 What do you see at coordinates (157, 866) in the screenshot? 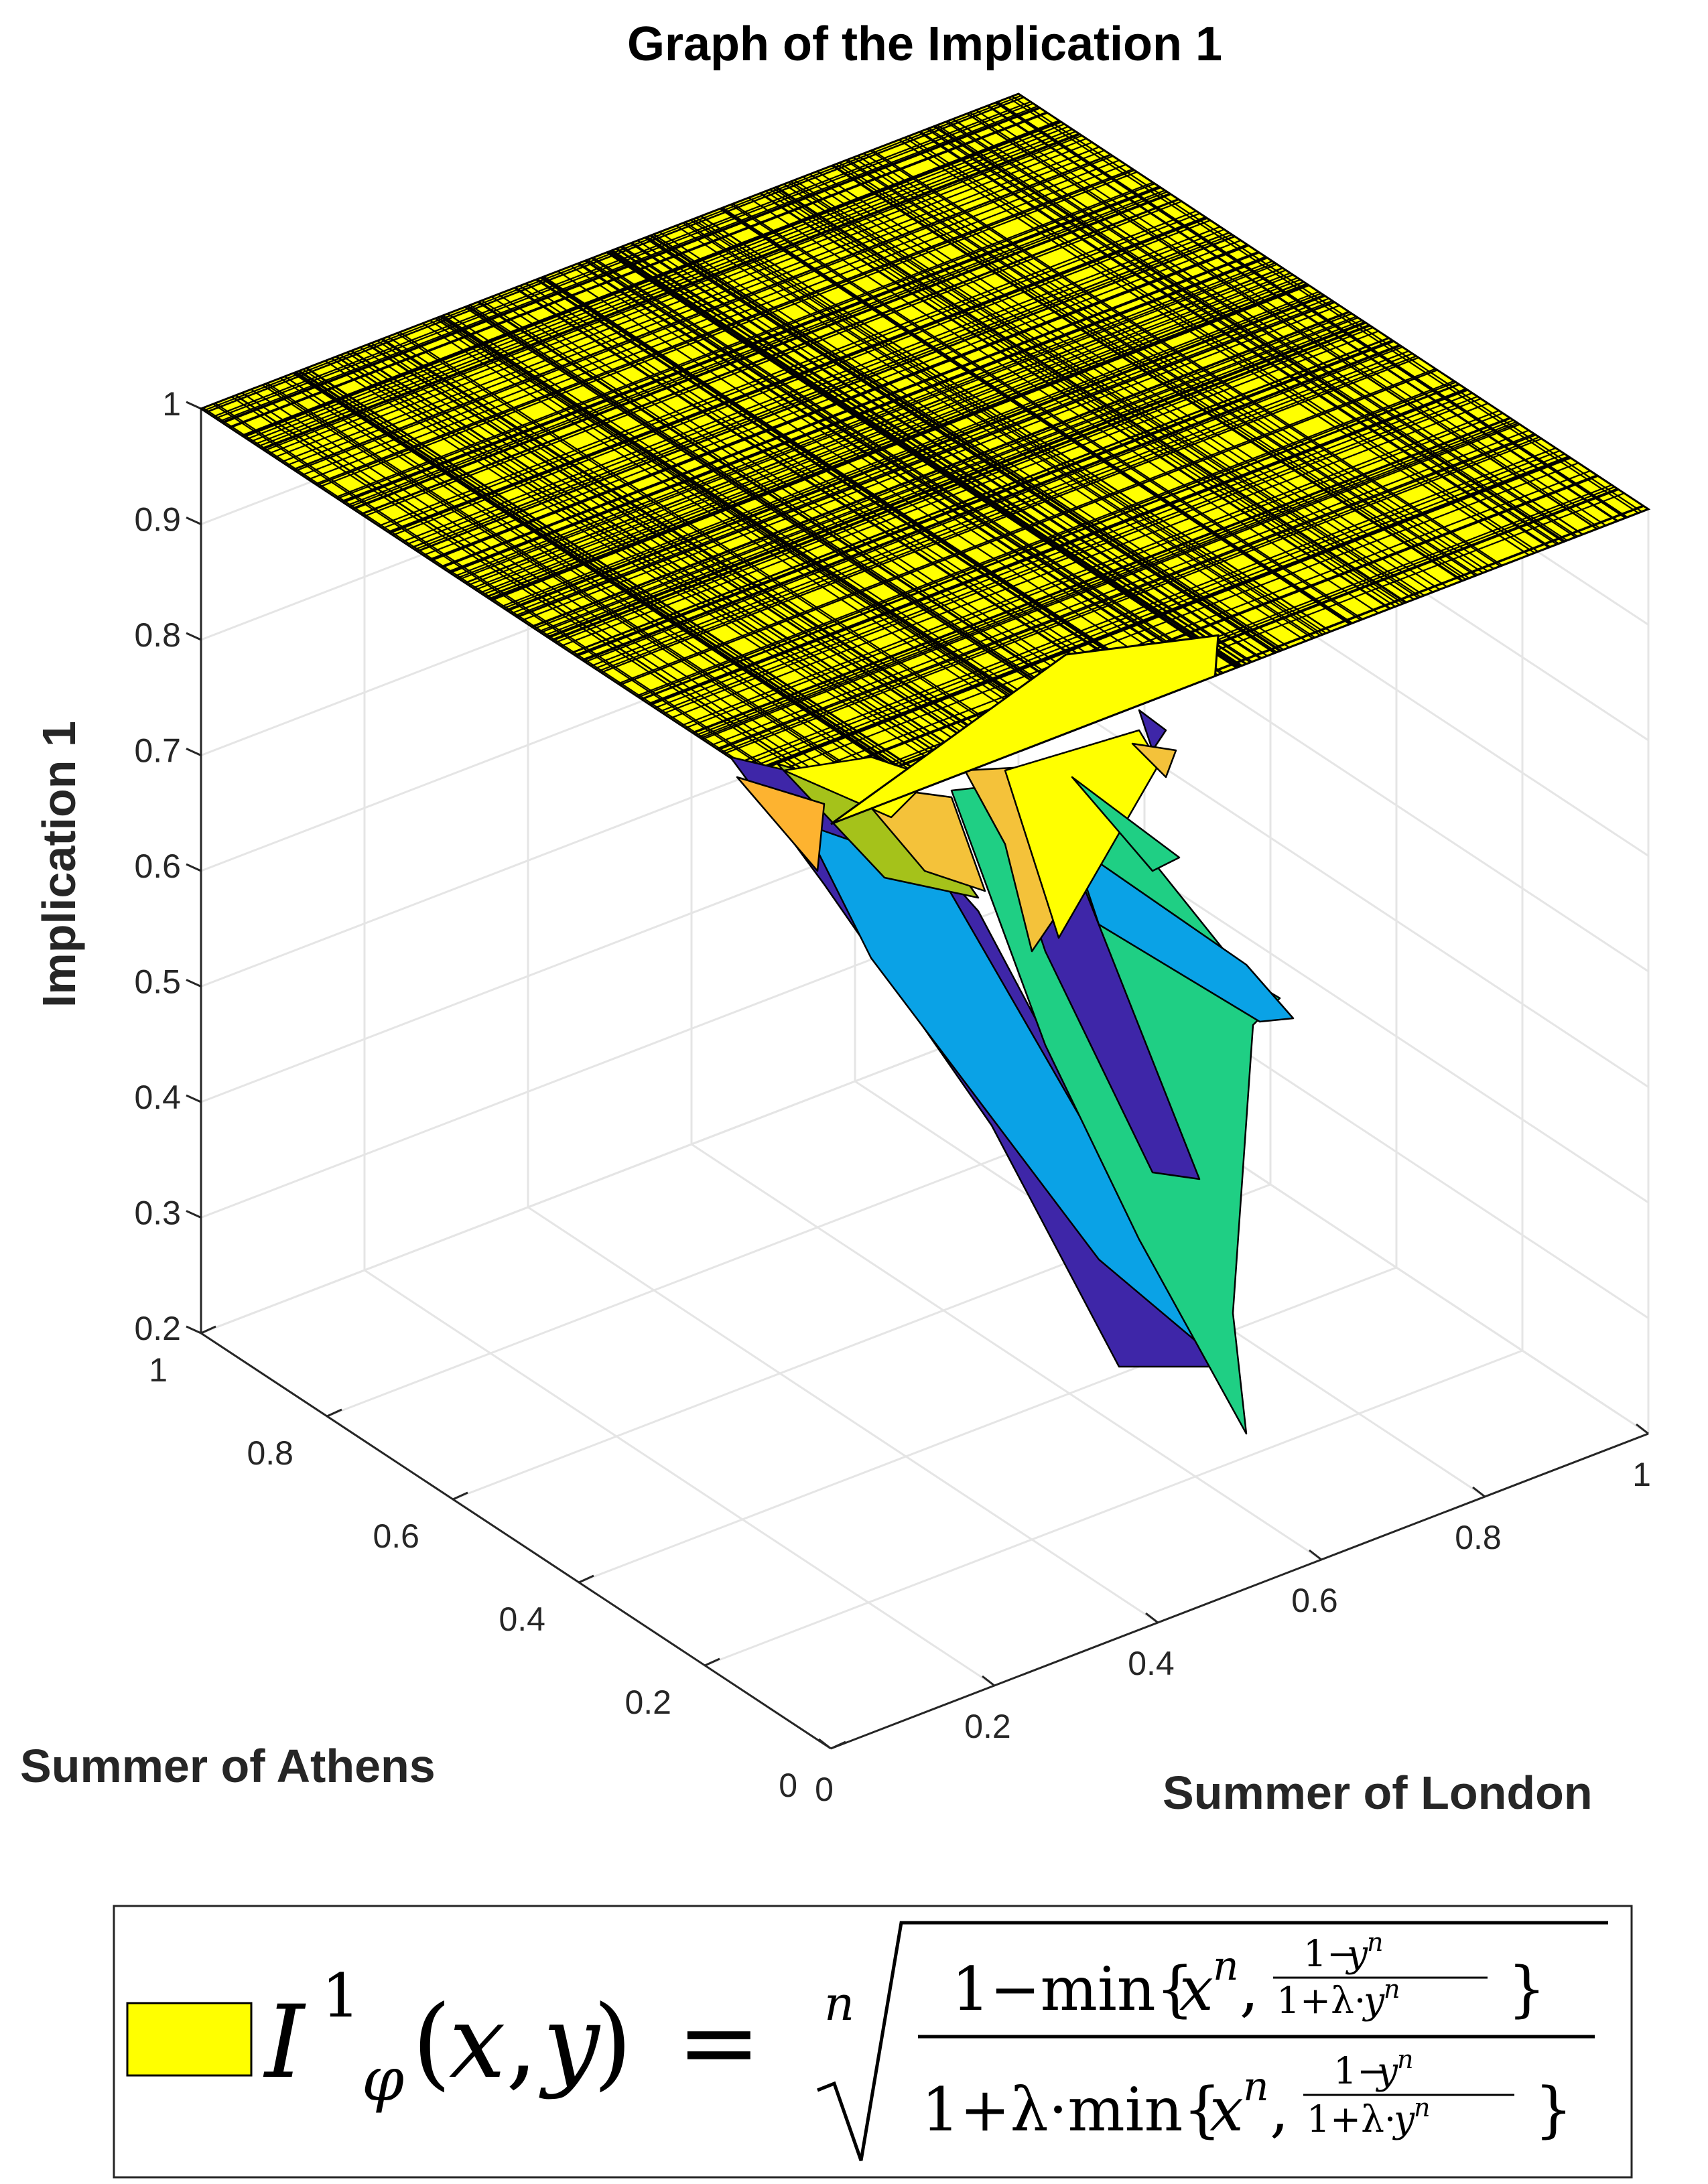
I see `z-tick-label: 0.6` at bounding box center [157, 866].